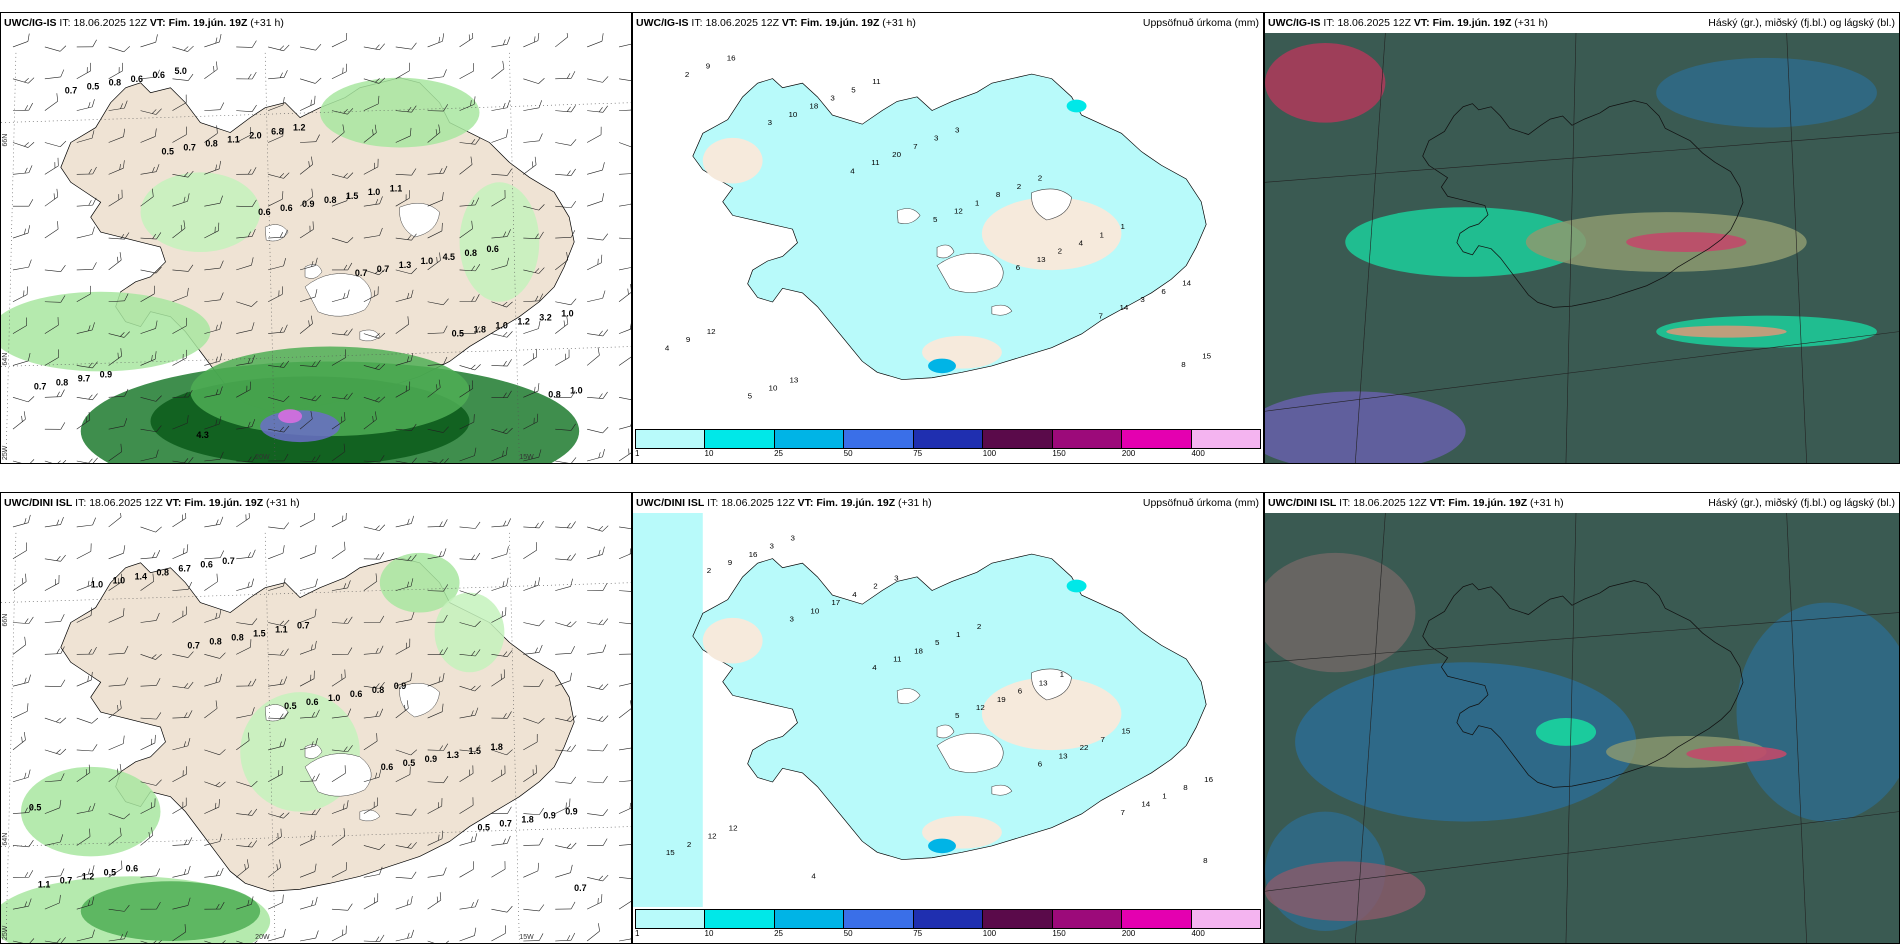  I want to click on vt-label: VT:, so click(805, 503).